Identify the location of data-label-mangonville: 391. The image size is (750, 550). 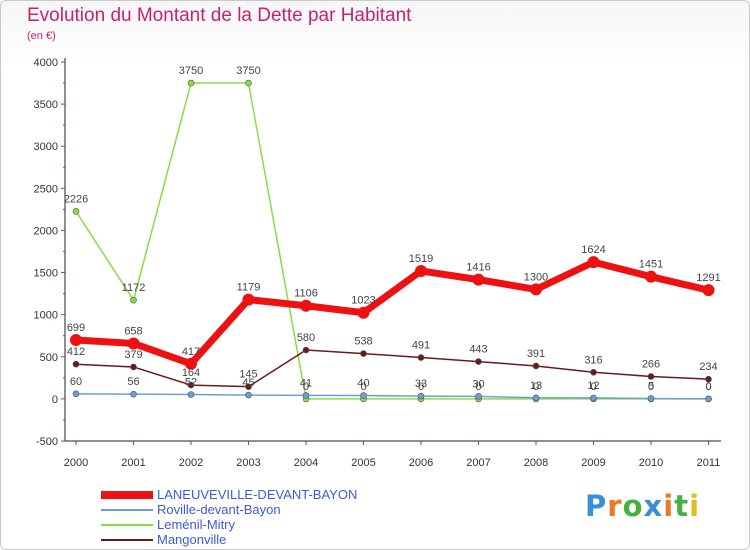
(536, 354).